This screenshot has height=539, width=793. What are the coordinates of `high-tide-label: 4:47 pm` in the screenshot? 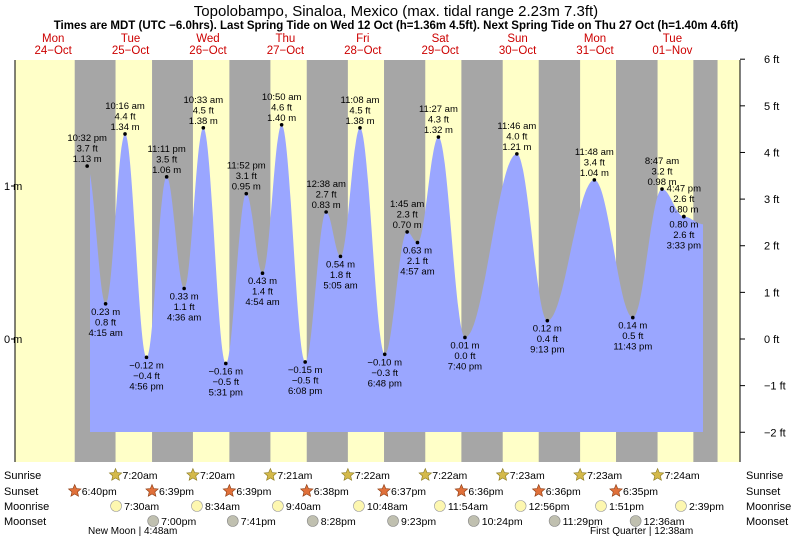 It's located at (684, 189).